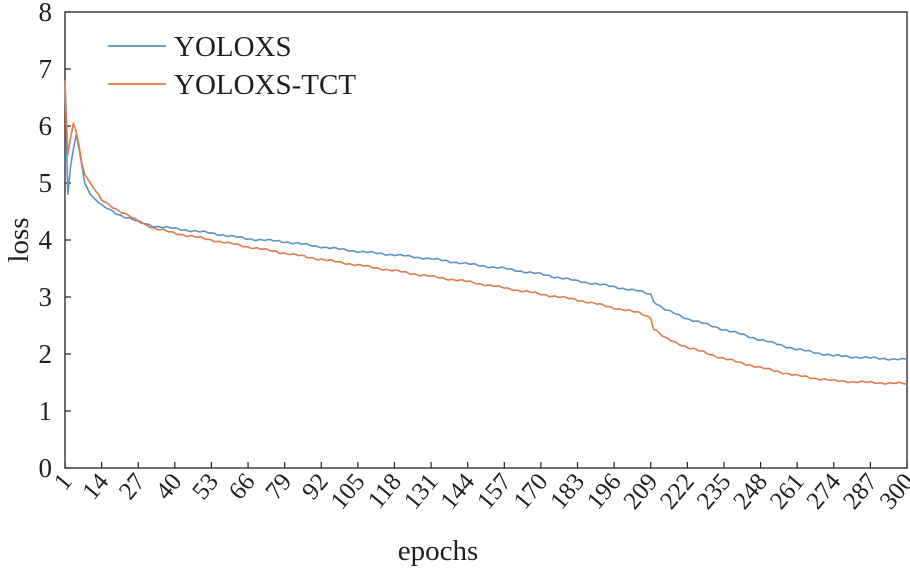 The image size is (910, 572). What do you see at coordinates (458, 491) in the screenshot?
I see `x-tick-label: 144` at bounding box center [458, 491].